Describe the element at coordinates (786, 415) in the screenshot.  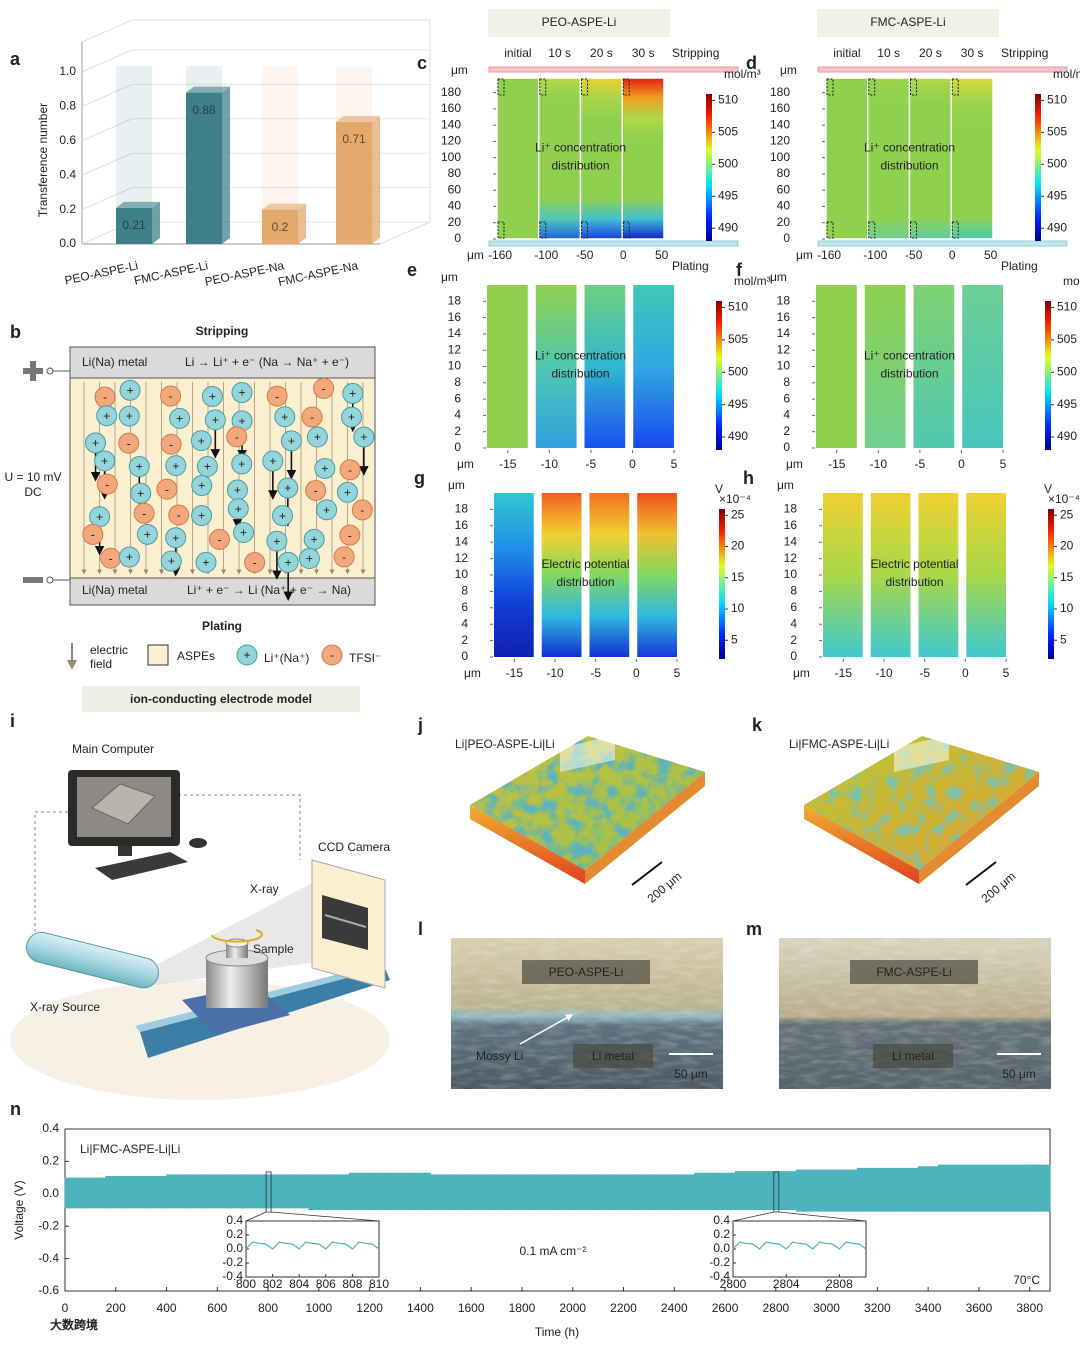
I see `y-tick-label: 4` at that location.